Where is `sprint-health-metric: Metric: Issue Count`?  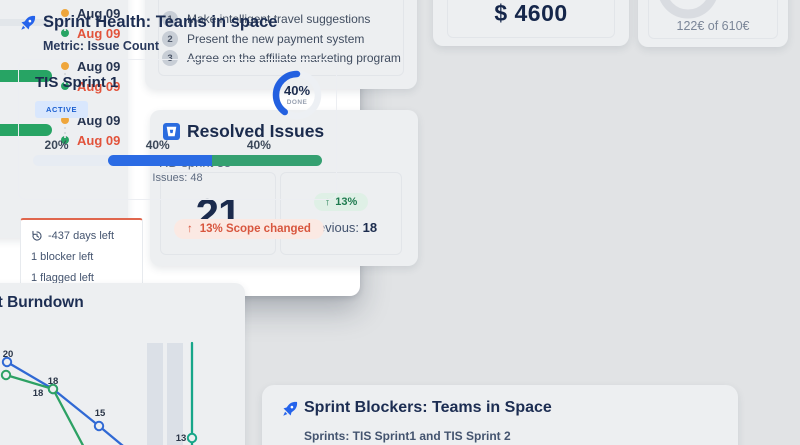 sprint-health-metric: Metric: Issue Count is located at coordinates (101, 46).